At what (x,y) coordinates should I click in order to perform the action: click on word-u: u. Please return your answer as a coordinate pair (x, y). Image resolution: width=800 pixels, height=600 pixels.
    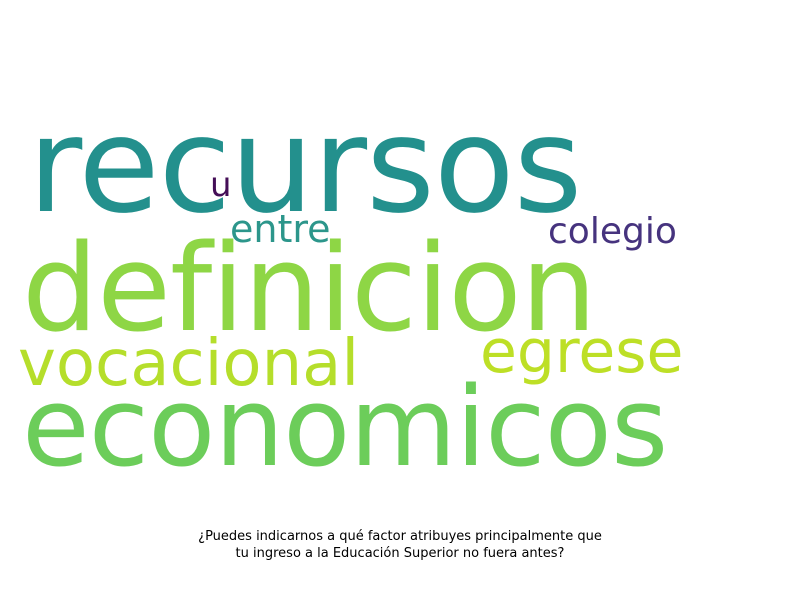
    Looking at the image, I should click on (221, 185).